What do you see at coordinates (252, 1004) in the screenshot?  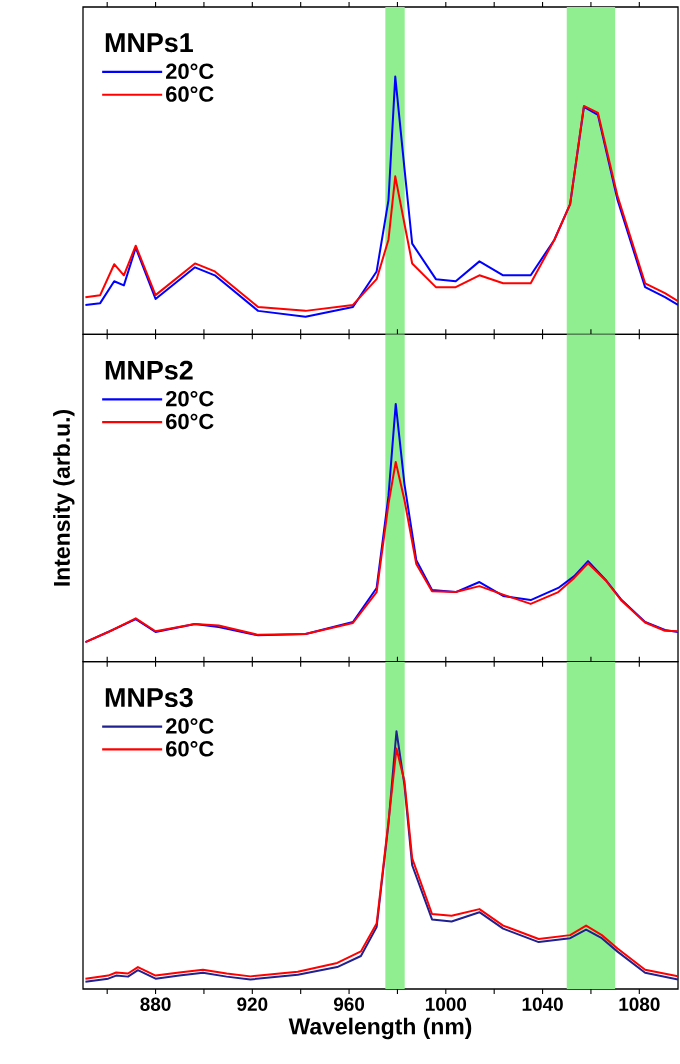 I see `x-tick-label: 920` at bounding box center [252, 1004].